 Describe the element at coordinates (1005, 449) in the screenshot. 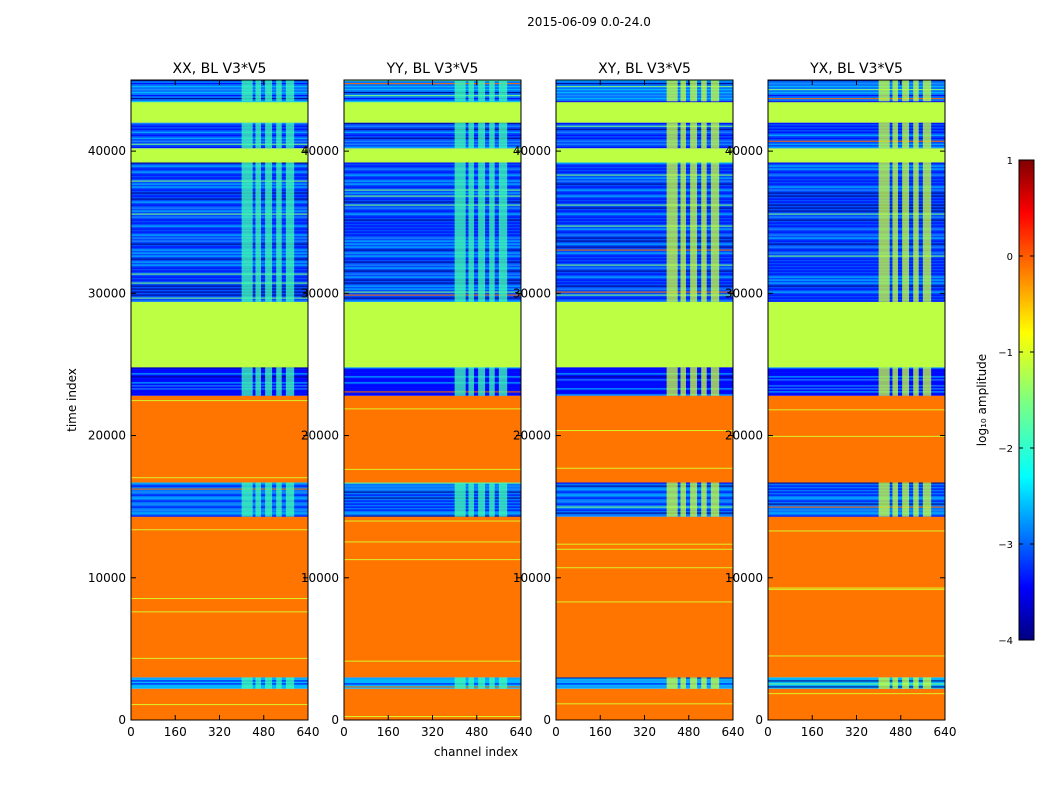

I see `colorbar-tick-label: −2` at that location.